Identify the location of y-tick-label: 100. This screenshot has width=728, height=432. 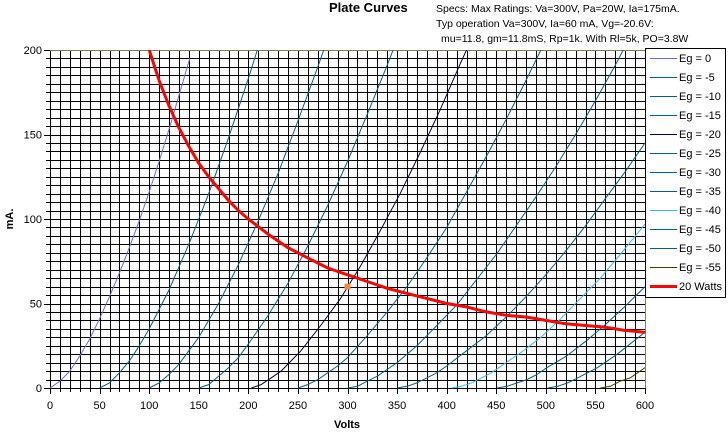
(33, 220).